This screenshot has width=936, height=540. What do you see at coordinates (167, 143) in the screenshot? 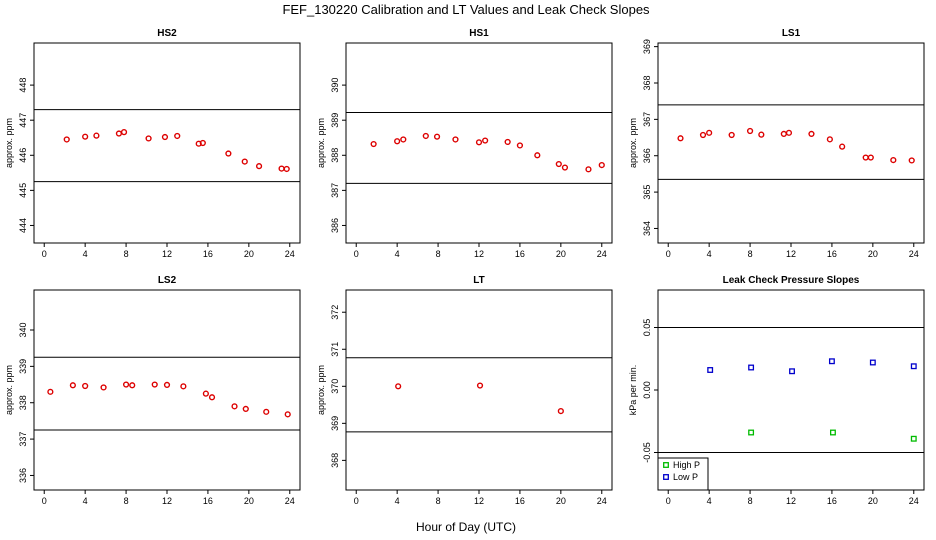
I see `panel-1-frame` at bounding box center [167, 143].